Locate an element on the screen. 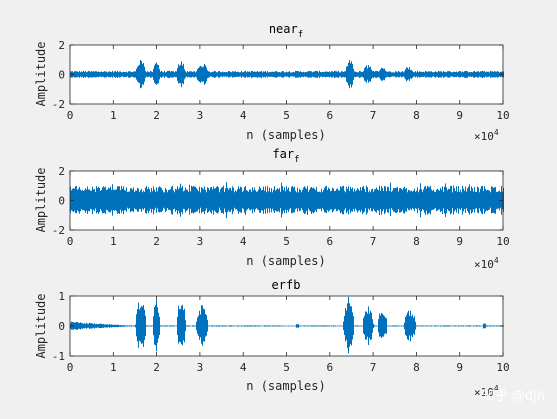 The image size is (557, 419). subplot-title: erfb is located at coordinates (286, 285).